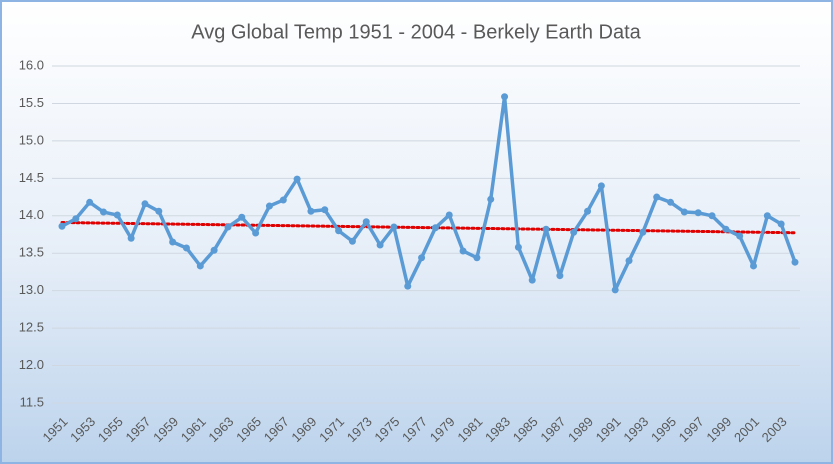 The height and width of the screenshot is (464, 833). What do you see at coordinates (428, 228) in the screenshot?
I see `trendline` at bounding box center [428, 228].